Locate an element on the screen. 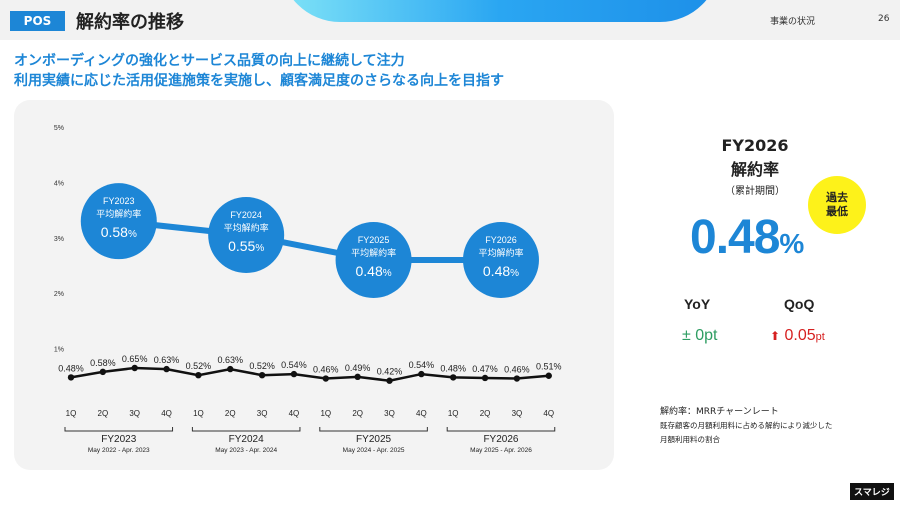 The height and width of the screenshot is (506, 900). average-bubble-fy2026 is located at coordinates (500, 259).